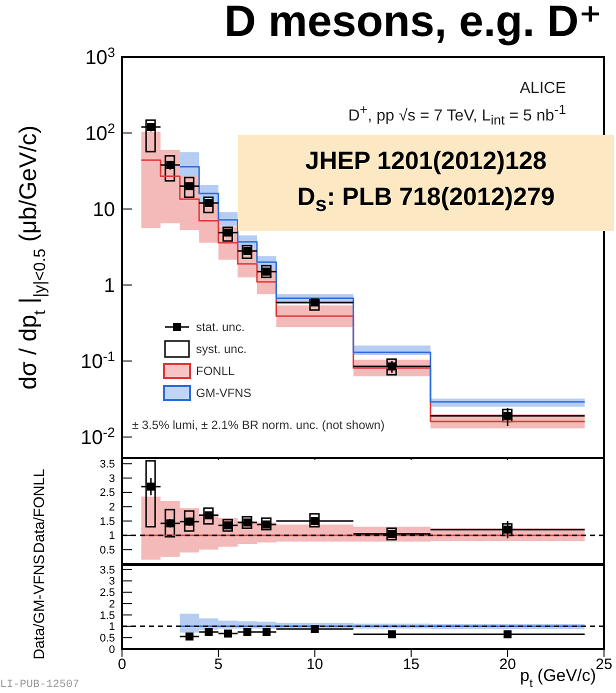 The width and height of the screenshot is (616, 693). Describe the element at coordinates (604, 664) in the screenshot. I see `x-tick-label: 25` at that location.